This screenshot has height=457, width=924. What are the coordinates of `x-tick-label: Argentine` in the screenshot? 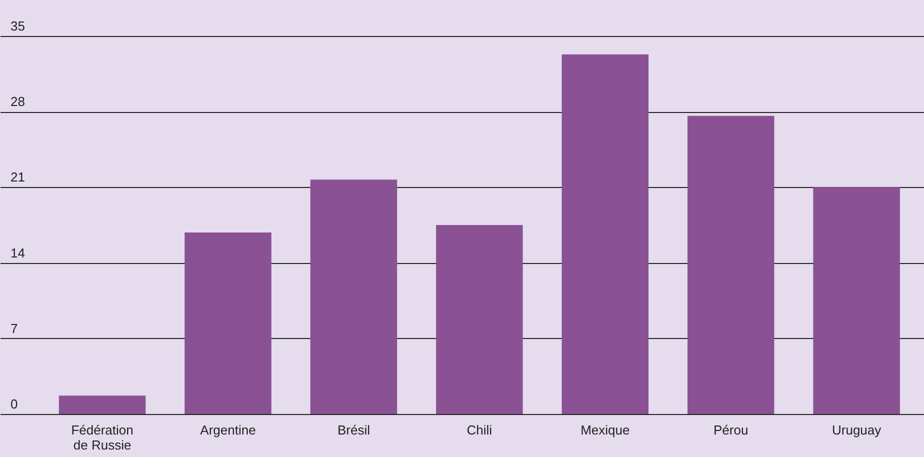 It's located at (228, 430).